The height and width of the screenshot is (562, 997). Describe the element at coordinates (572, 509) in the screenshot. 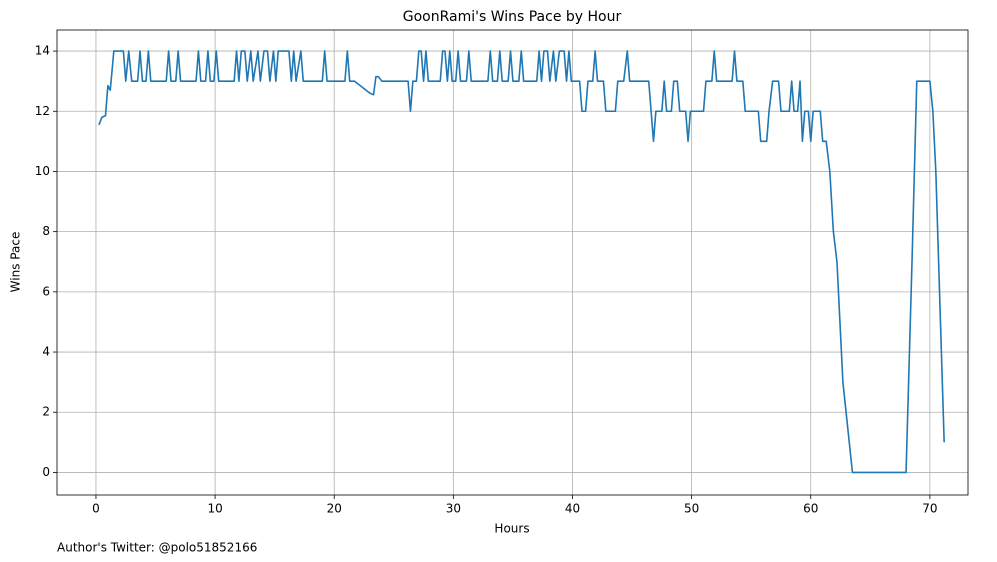

I see `x-tick-label: 40` at that location.